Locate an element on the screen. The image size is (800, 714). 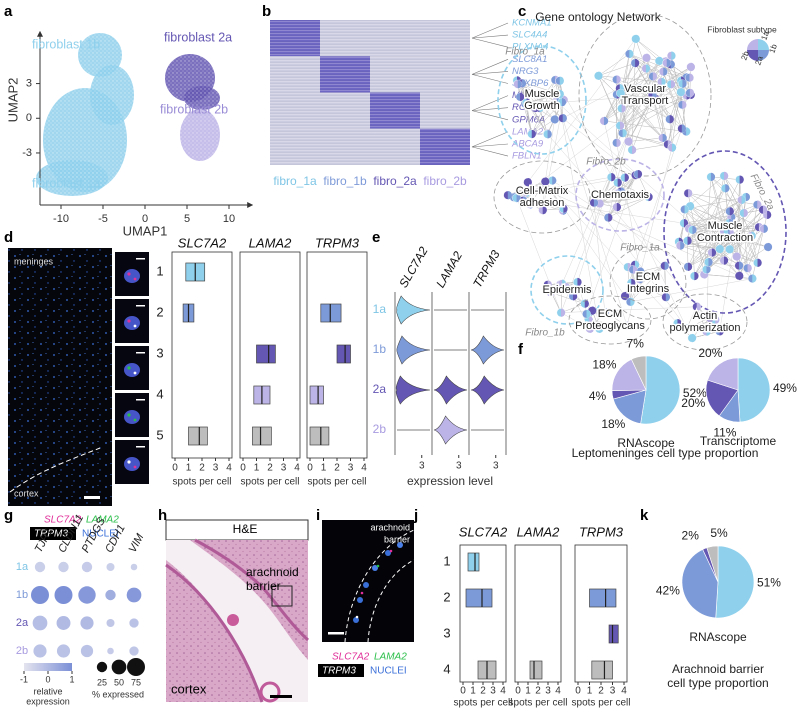
arachnoid-image: arachnoid barrier is located at coordinates (368, 581).